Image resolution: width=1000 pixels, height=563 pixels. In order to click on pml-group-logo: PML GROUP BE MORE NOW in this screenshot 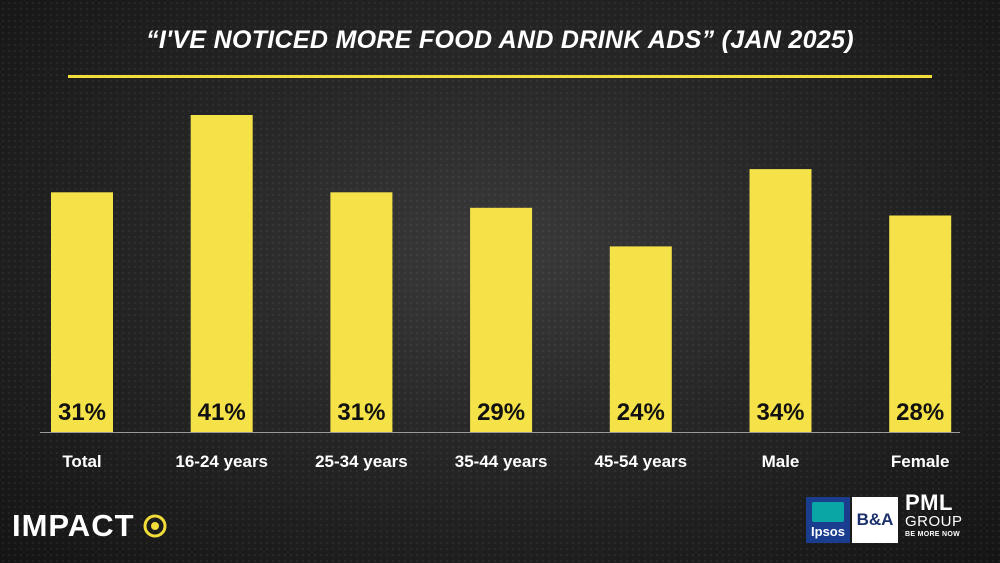, I will do `click(940, 516)`.